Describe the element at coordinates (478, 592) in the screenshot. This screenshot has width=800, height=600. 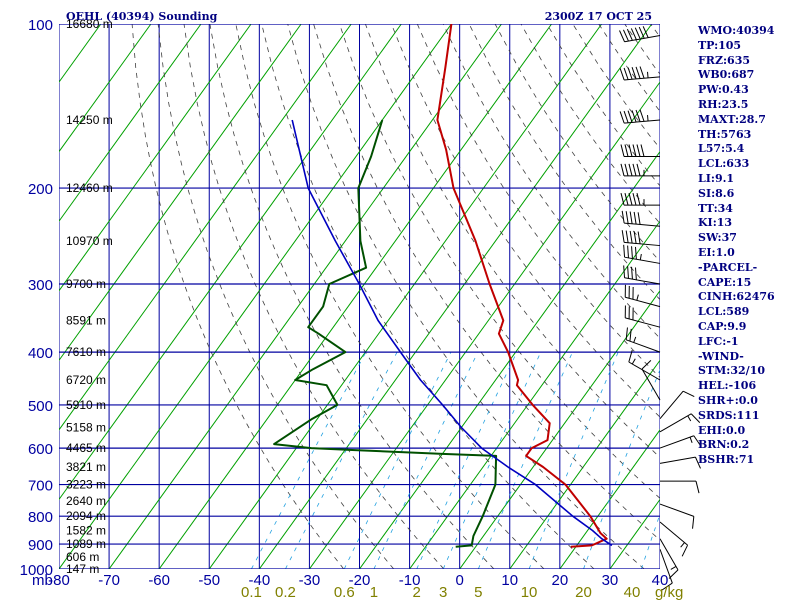
I see `mixing-ratio-label: 5` at that location.